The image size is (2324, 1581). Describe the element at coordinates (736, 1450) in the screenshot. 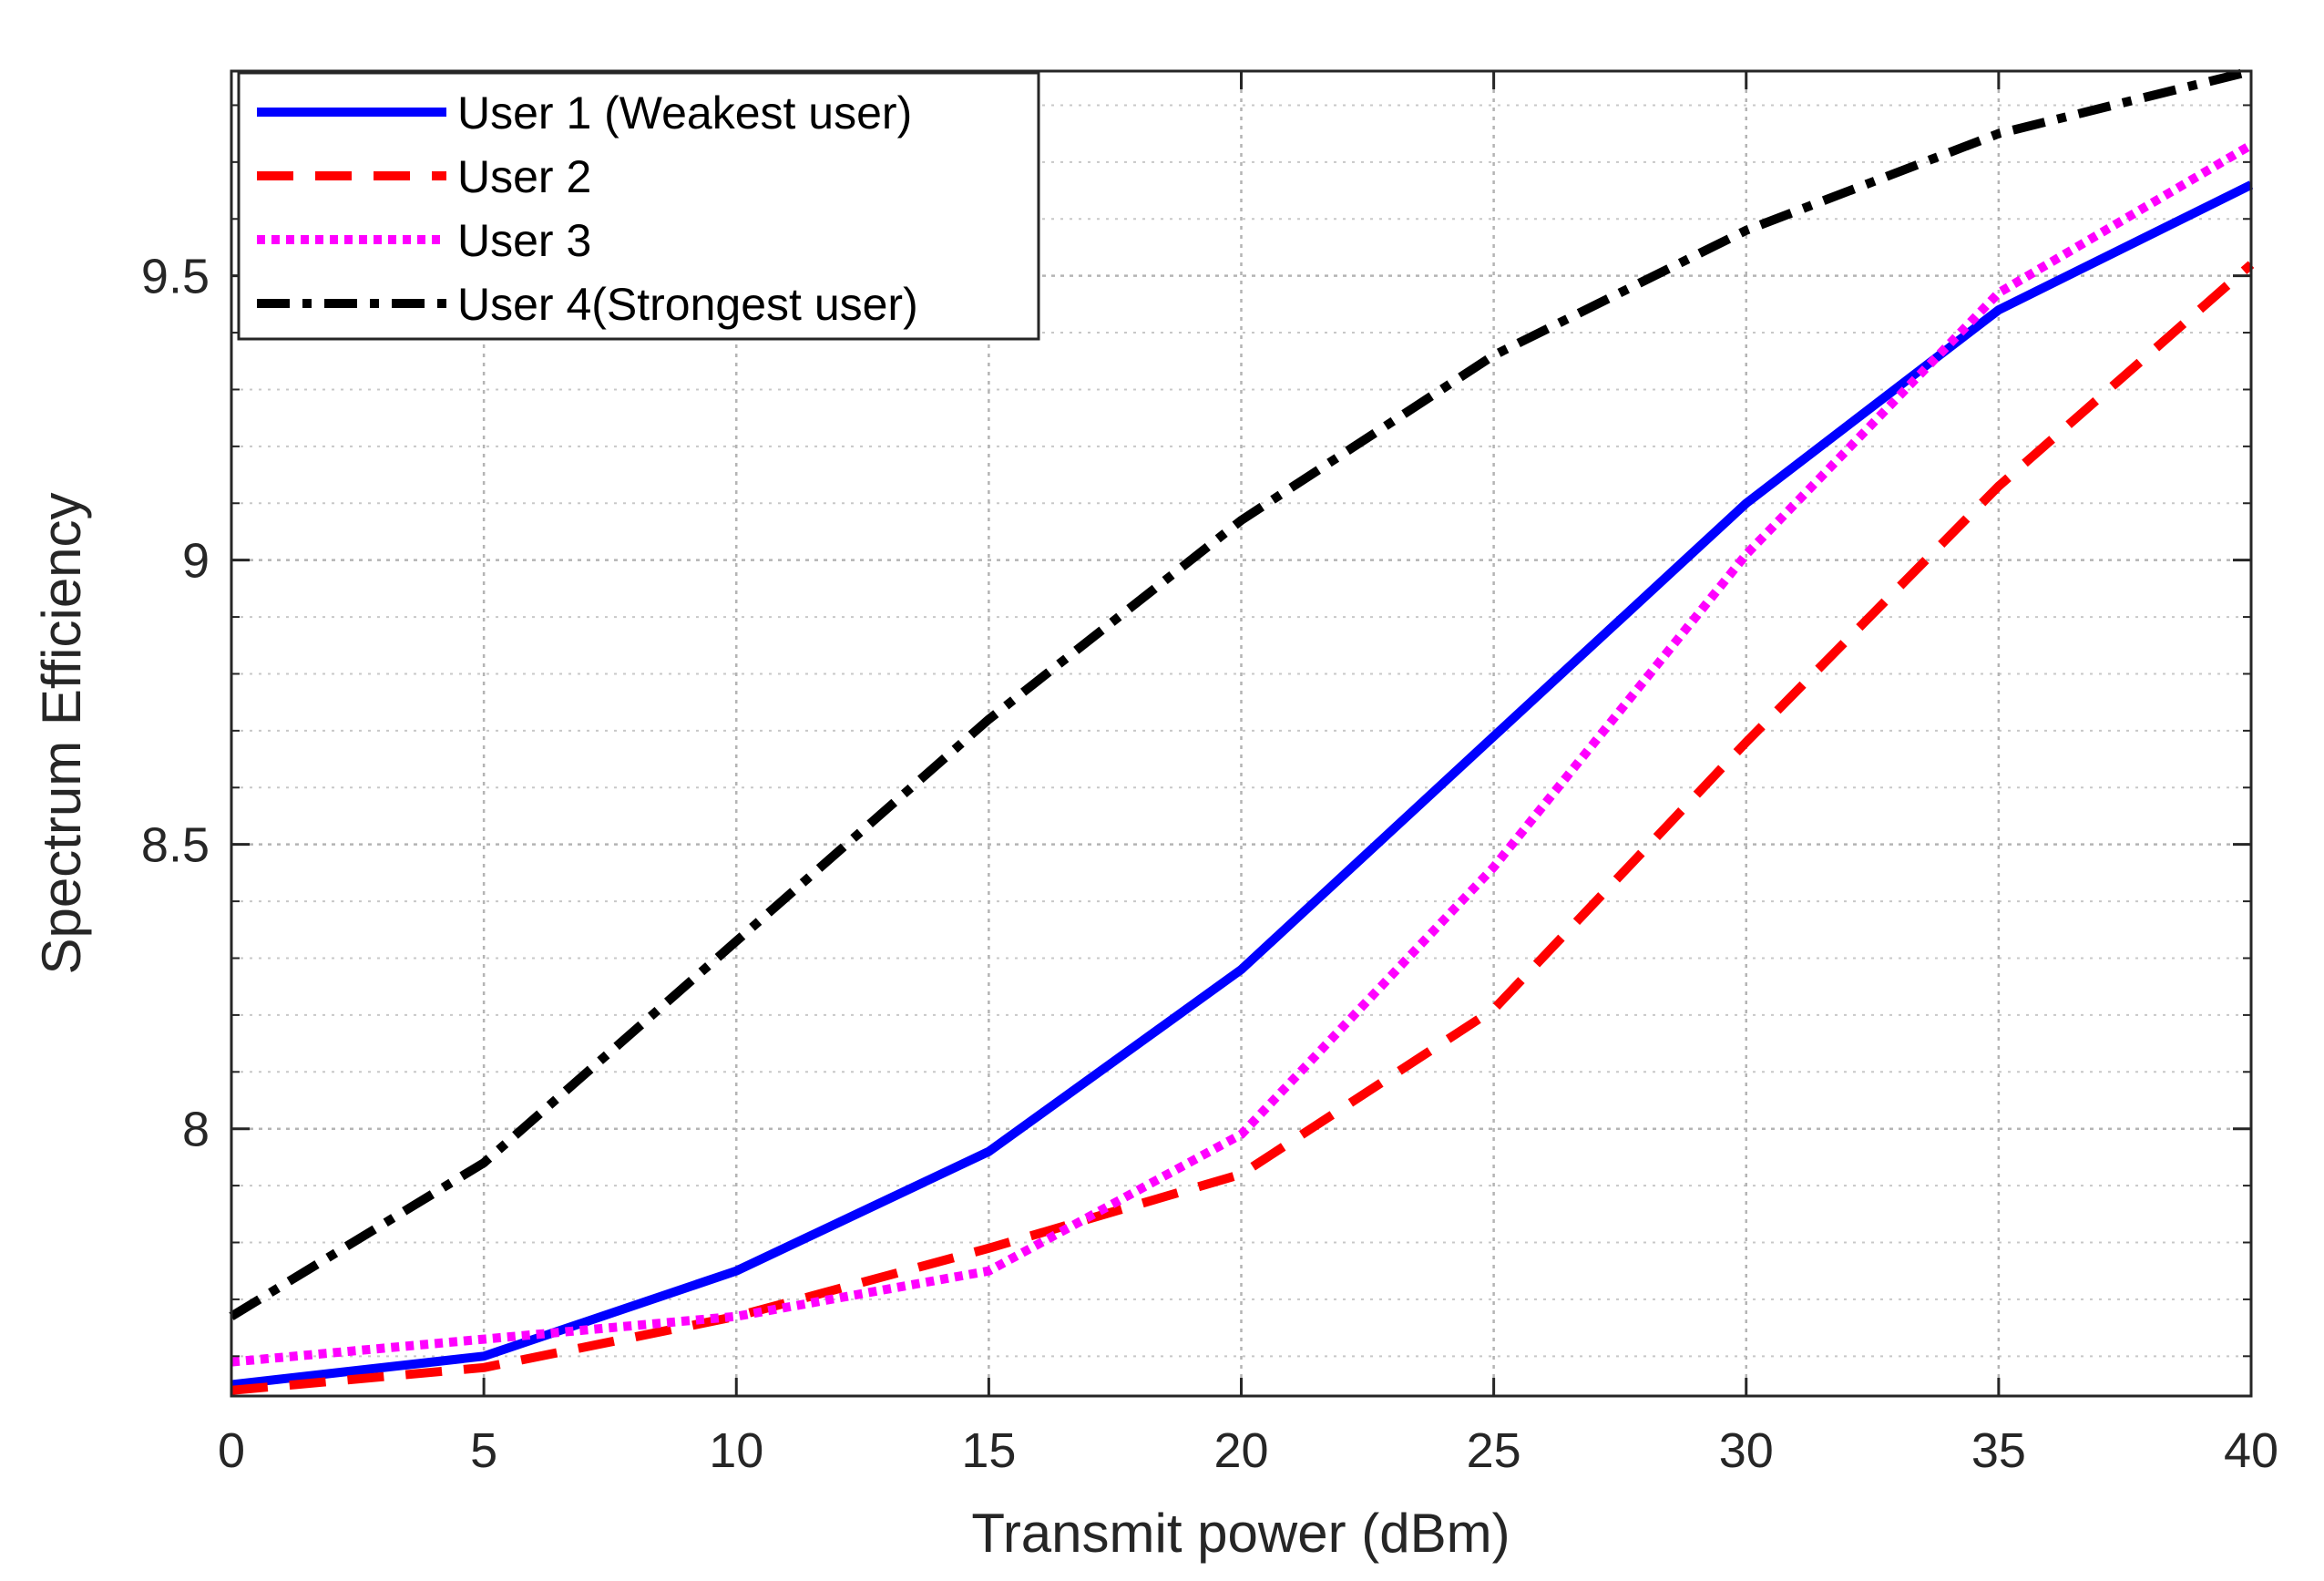

I see `x-tick-label: 10` at that location.